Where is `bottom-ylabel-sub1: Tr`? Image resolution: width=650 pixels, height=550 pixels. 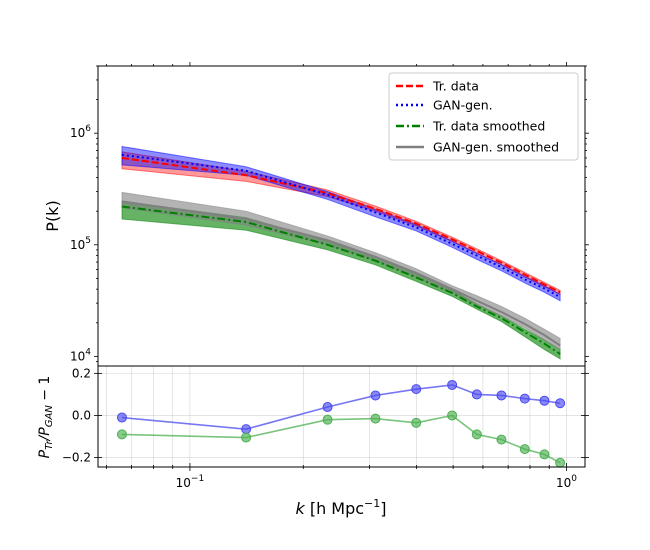 bottom-ylabel-sub1: Tr is located at coordinates (49, 445).